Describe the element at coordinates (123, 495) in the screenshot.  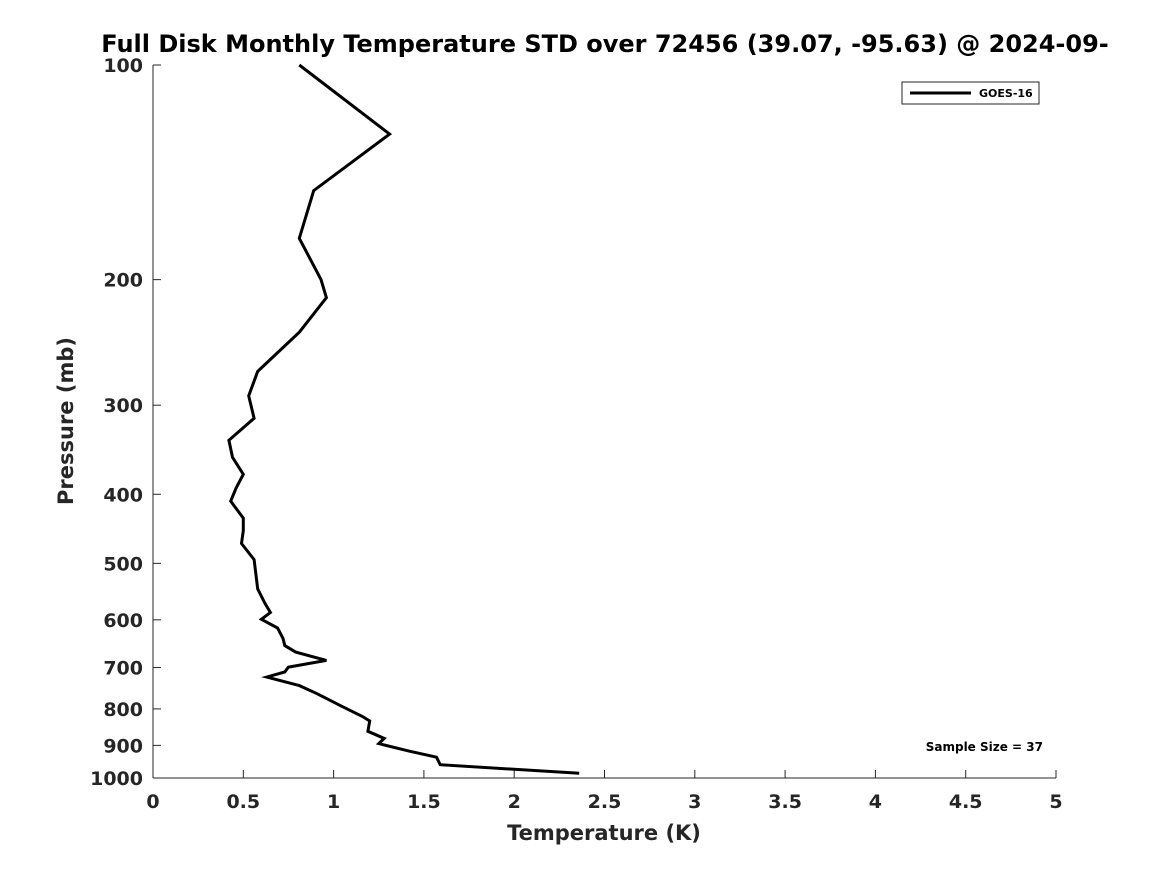
I see `y-tick-label: 400` at that location.